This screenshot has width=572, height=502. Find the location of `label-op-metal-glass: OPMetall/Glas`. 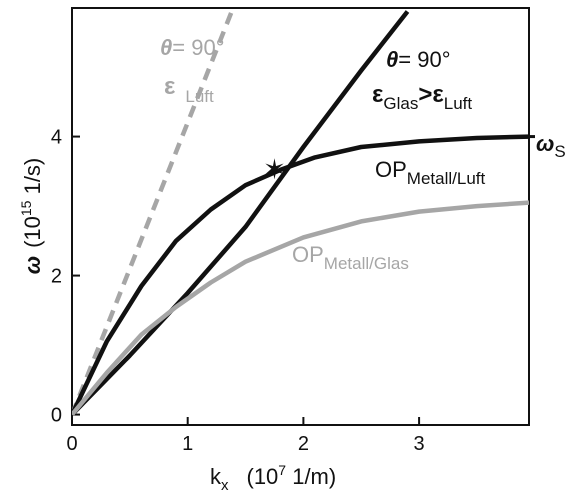

label-op-metal-glass: OPMetall/Glas is located at coordinates (350, 257).